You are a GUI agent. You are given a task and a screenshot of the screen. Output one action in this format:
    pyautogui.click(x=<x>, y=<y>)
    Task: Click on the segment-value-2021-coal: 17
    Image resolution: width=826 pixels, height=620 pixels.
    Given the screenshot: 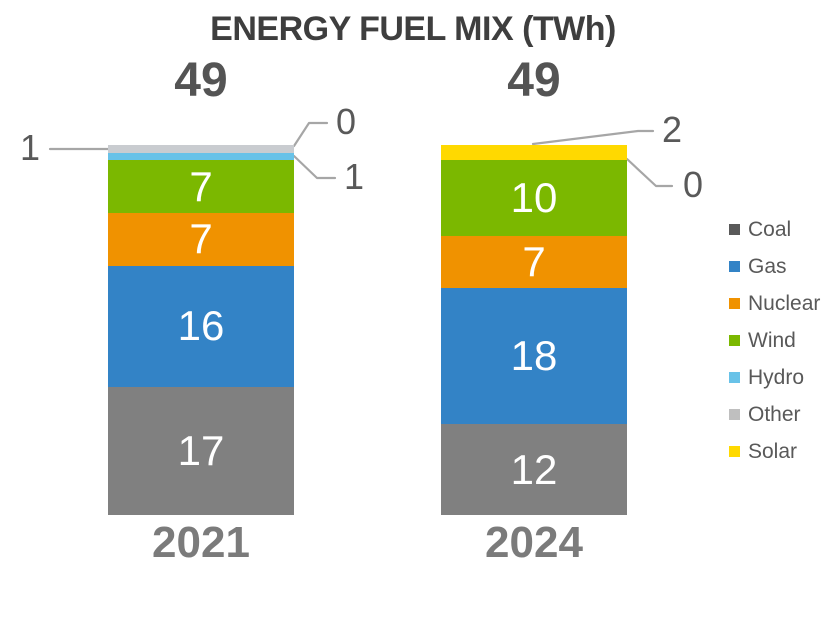 What is the action you would take?
    pyautogui.click(x=201, y=450)
    